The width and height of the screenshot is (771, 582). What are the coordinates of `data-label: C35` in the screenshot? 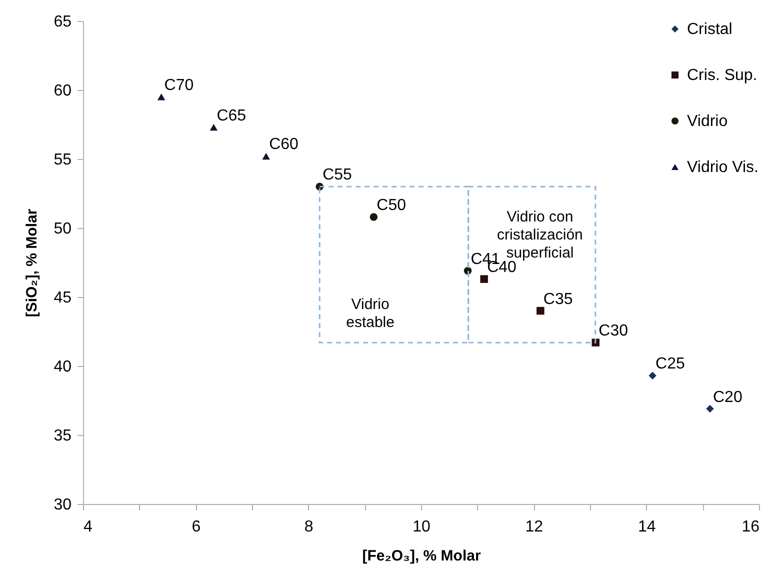 It's located at (558, 299).